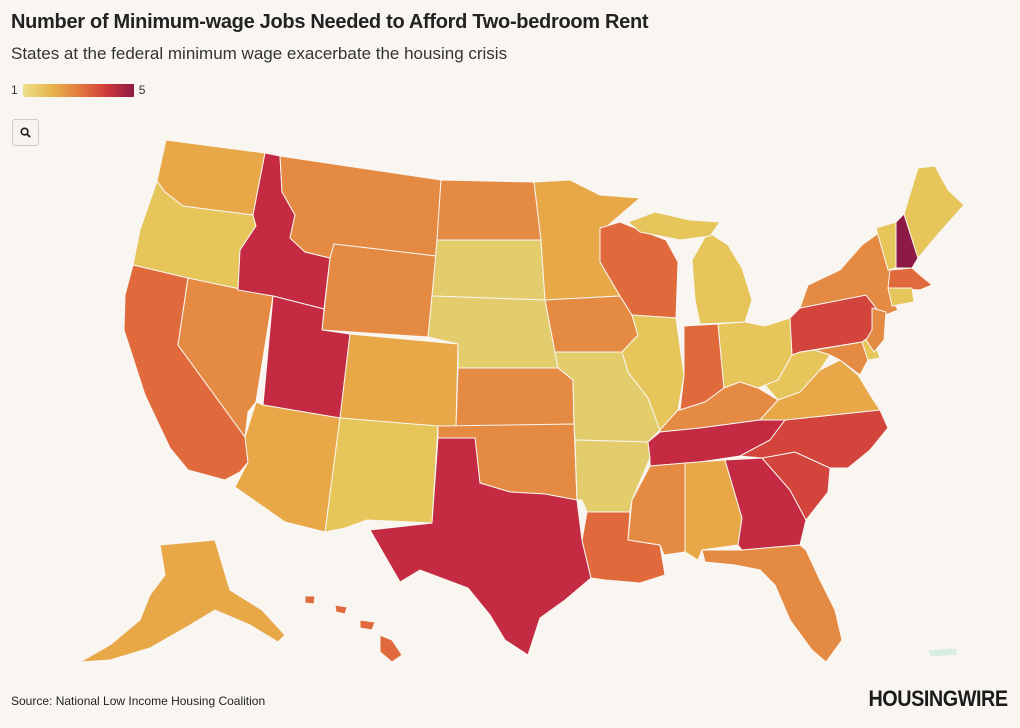  Describe the element at coordinates (901, 297) in the screenshot. I see `state-ct` at that location.